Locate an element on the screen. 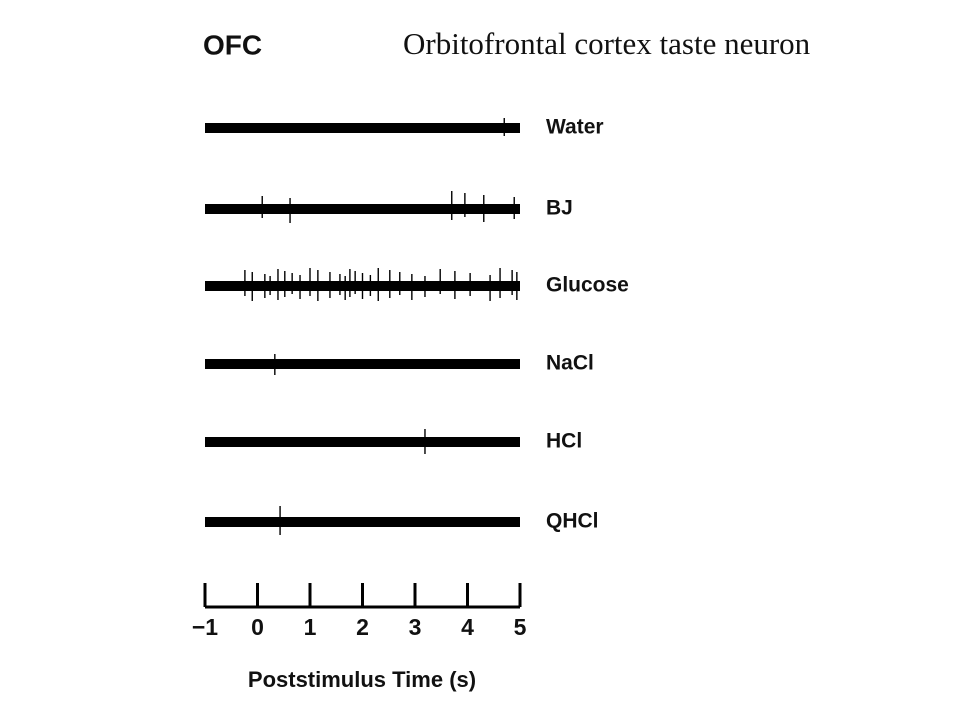 Image resolution: width=960 pixels, height=720 pixels. chart-title: OFC is located at coordinates (232, 44).